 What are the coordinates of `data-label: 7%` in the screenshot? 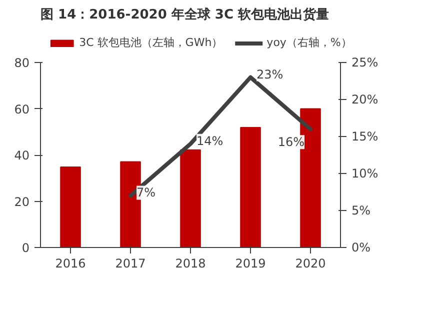 It's located at (146, 193).